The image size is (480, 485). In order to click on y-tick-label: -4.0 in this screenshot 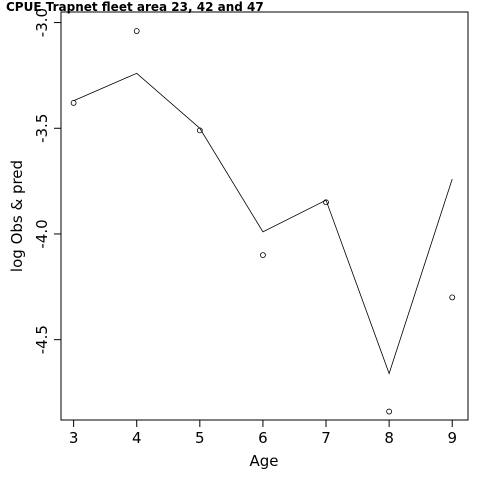, I will do `click(42, 233)`.